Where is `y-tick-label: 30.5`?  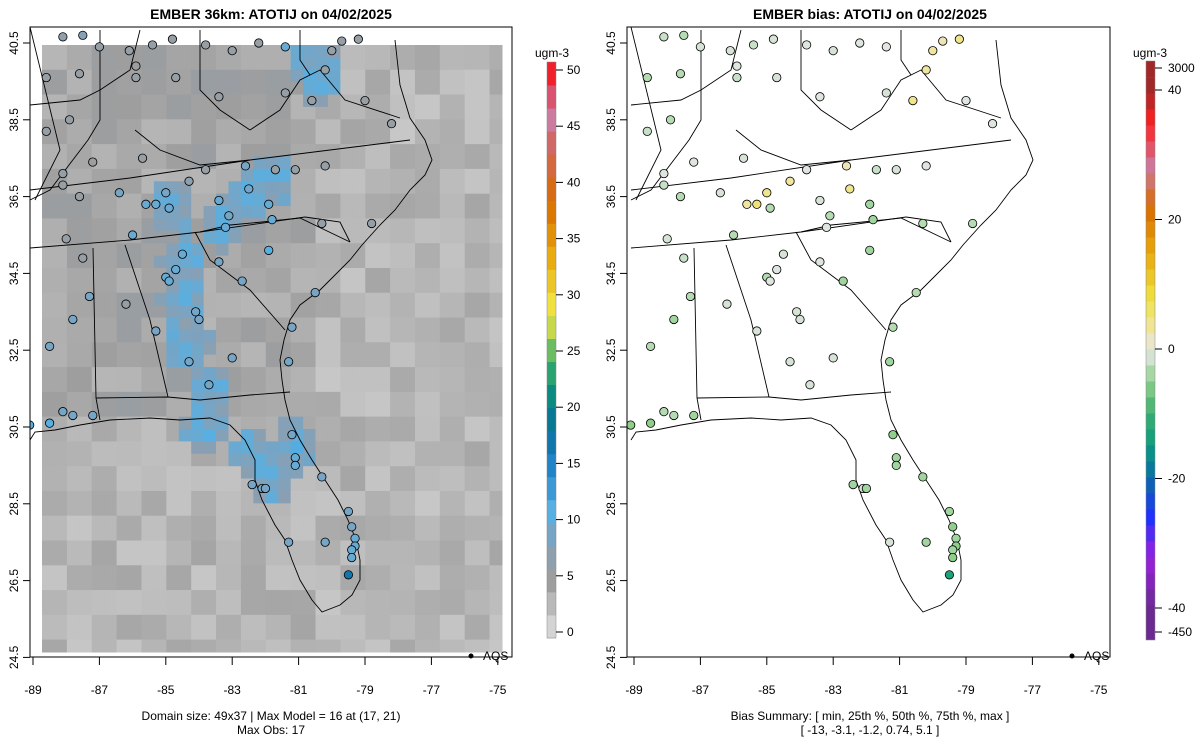 y-tick-label: 30.5 is located at coordinates (611, 427).